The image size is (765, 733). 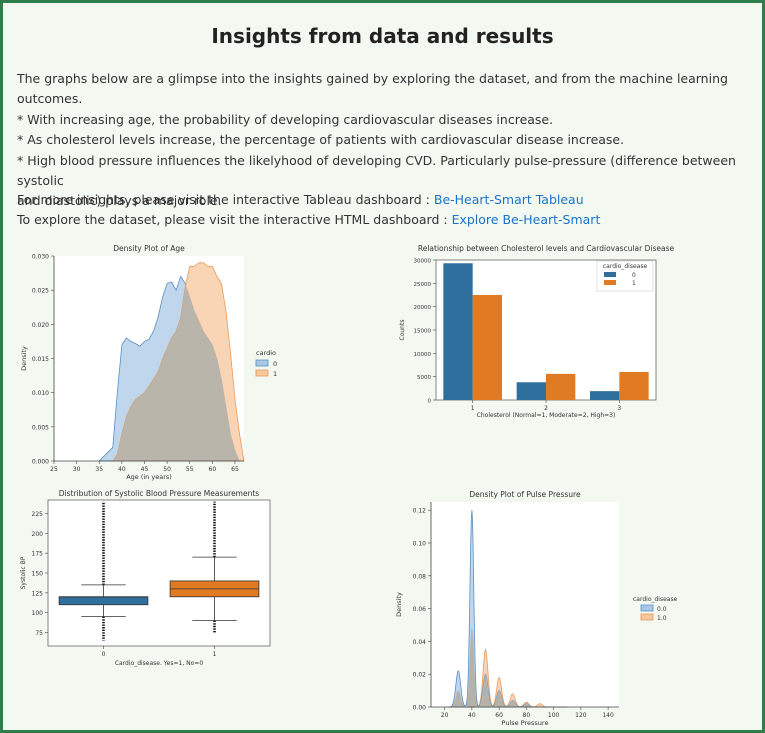 I want to click on y-tick-label: 25000, so click(x=423, y=285).